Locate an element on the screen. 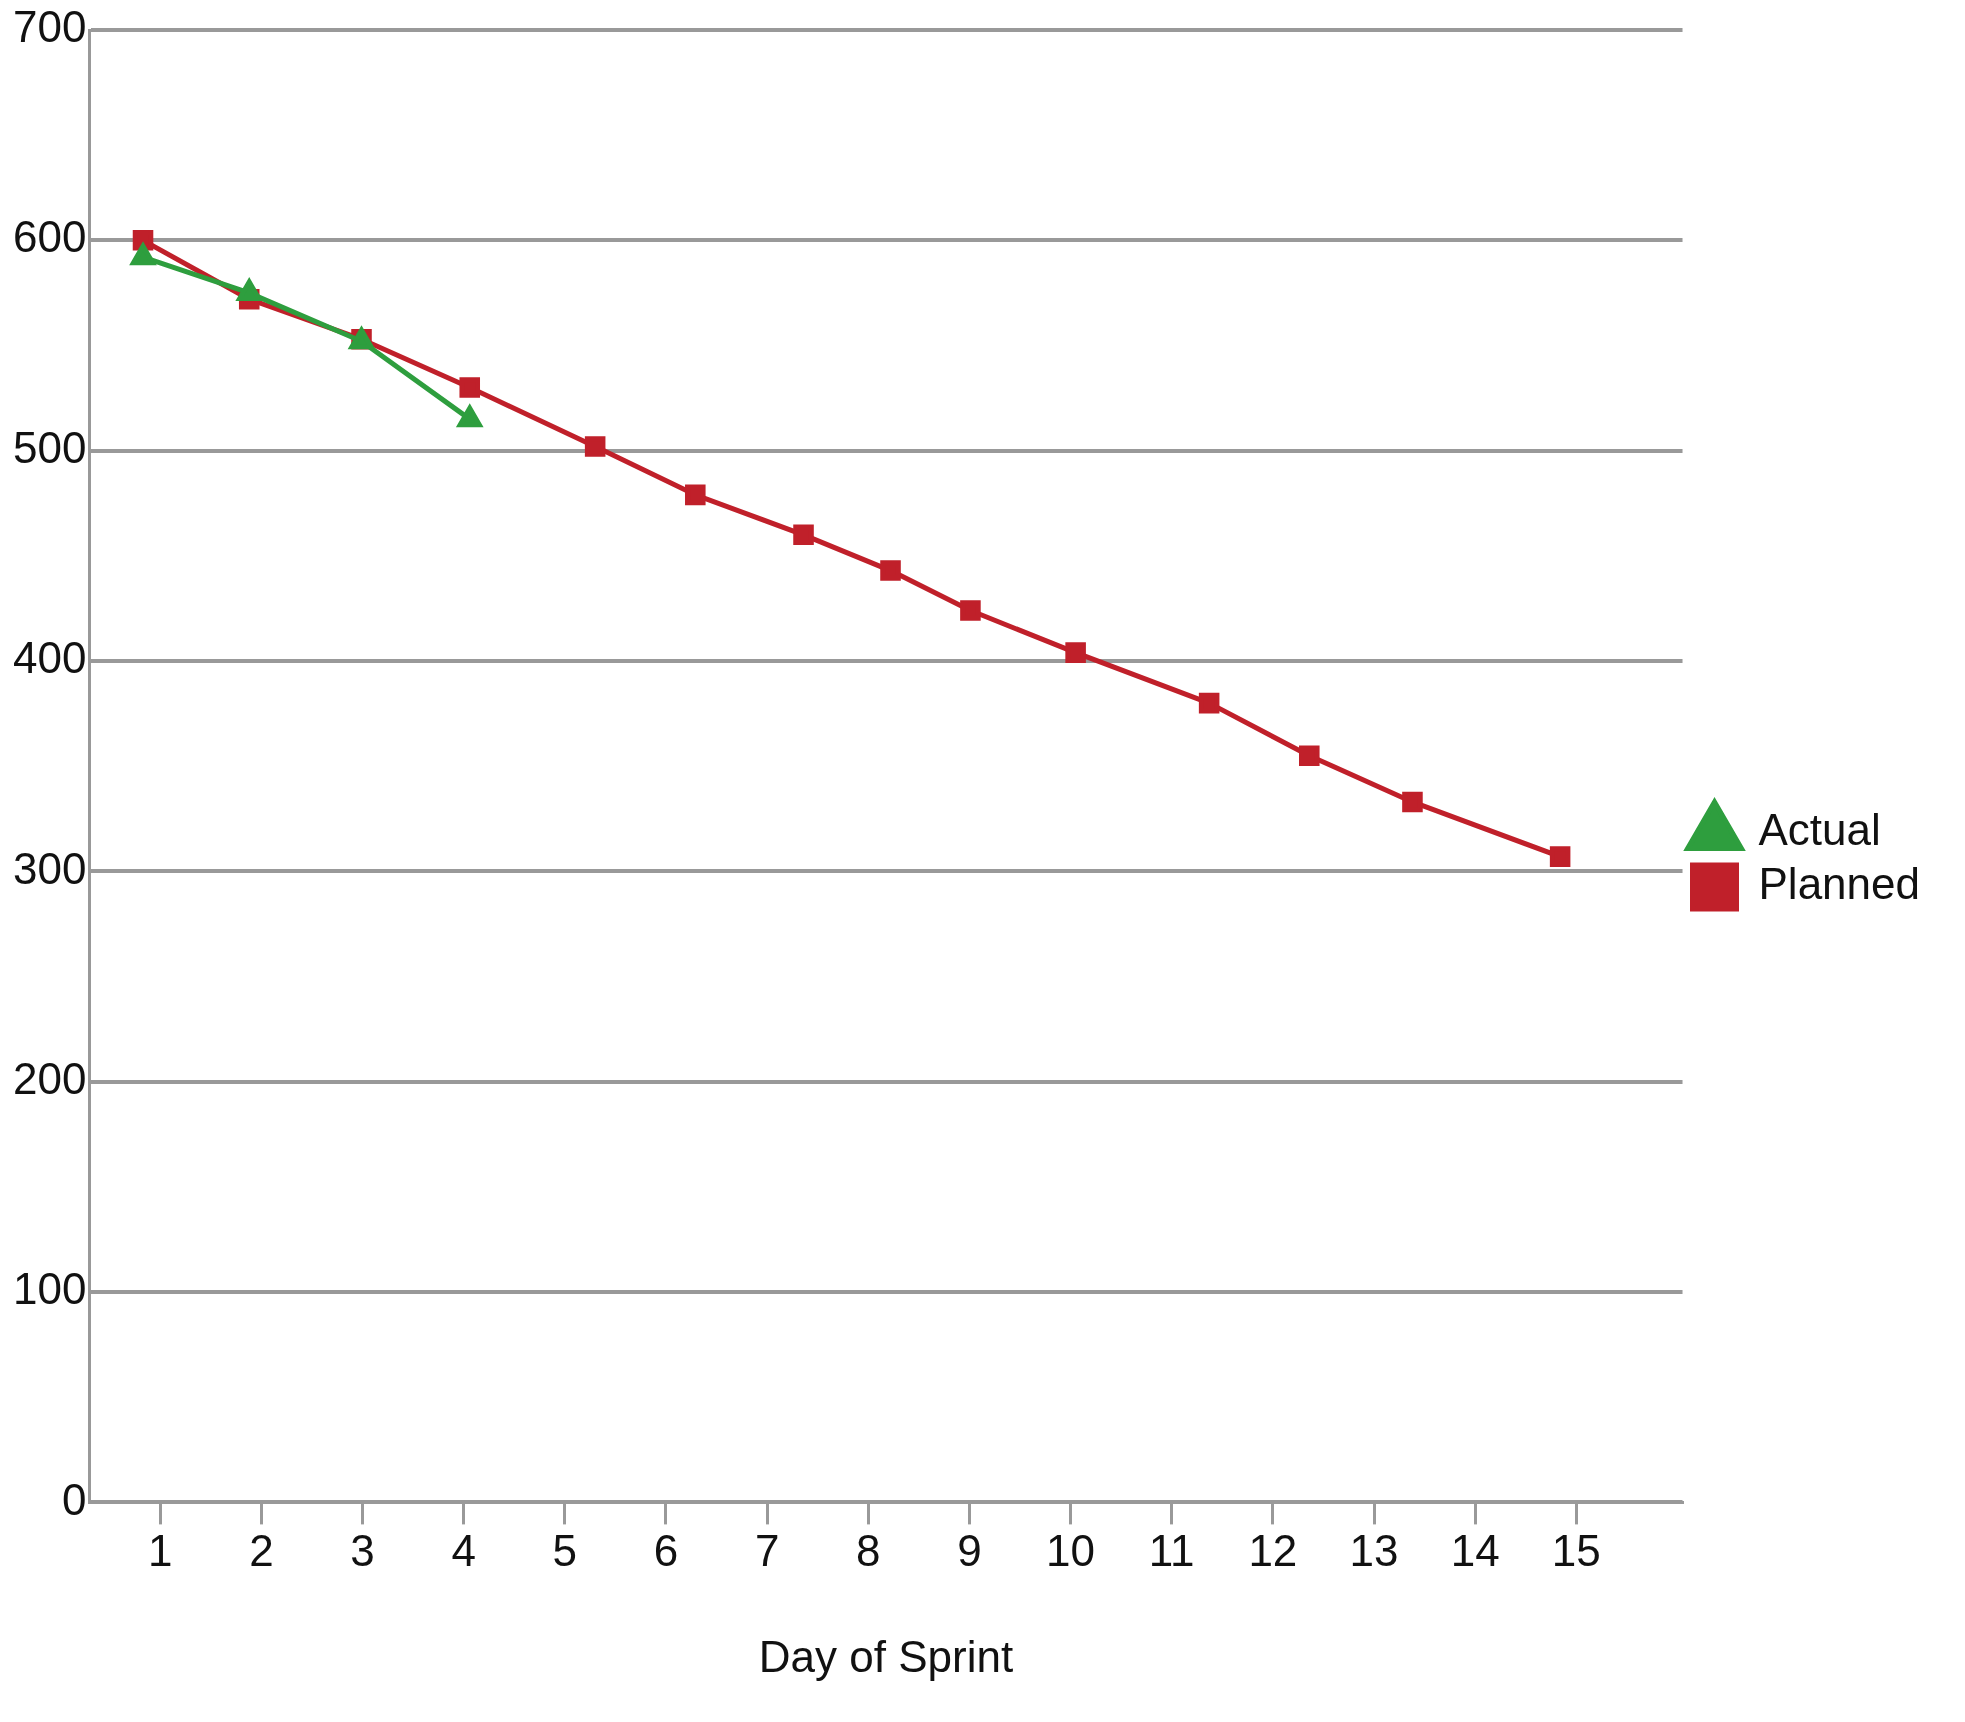 This screenshot has height=1722, width=1965. y-tick-label: 300 is located at coordinates (49, 868).